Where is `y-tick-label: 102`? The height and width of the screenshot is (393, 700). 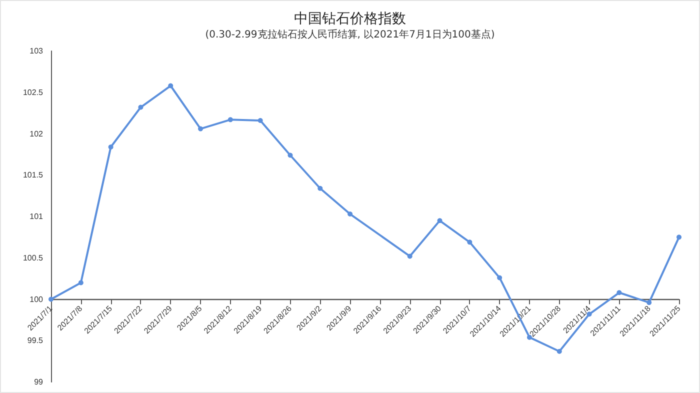 y-tick-label: 102 is located at coordinates (37, 133).